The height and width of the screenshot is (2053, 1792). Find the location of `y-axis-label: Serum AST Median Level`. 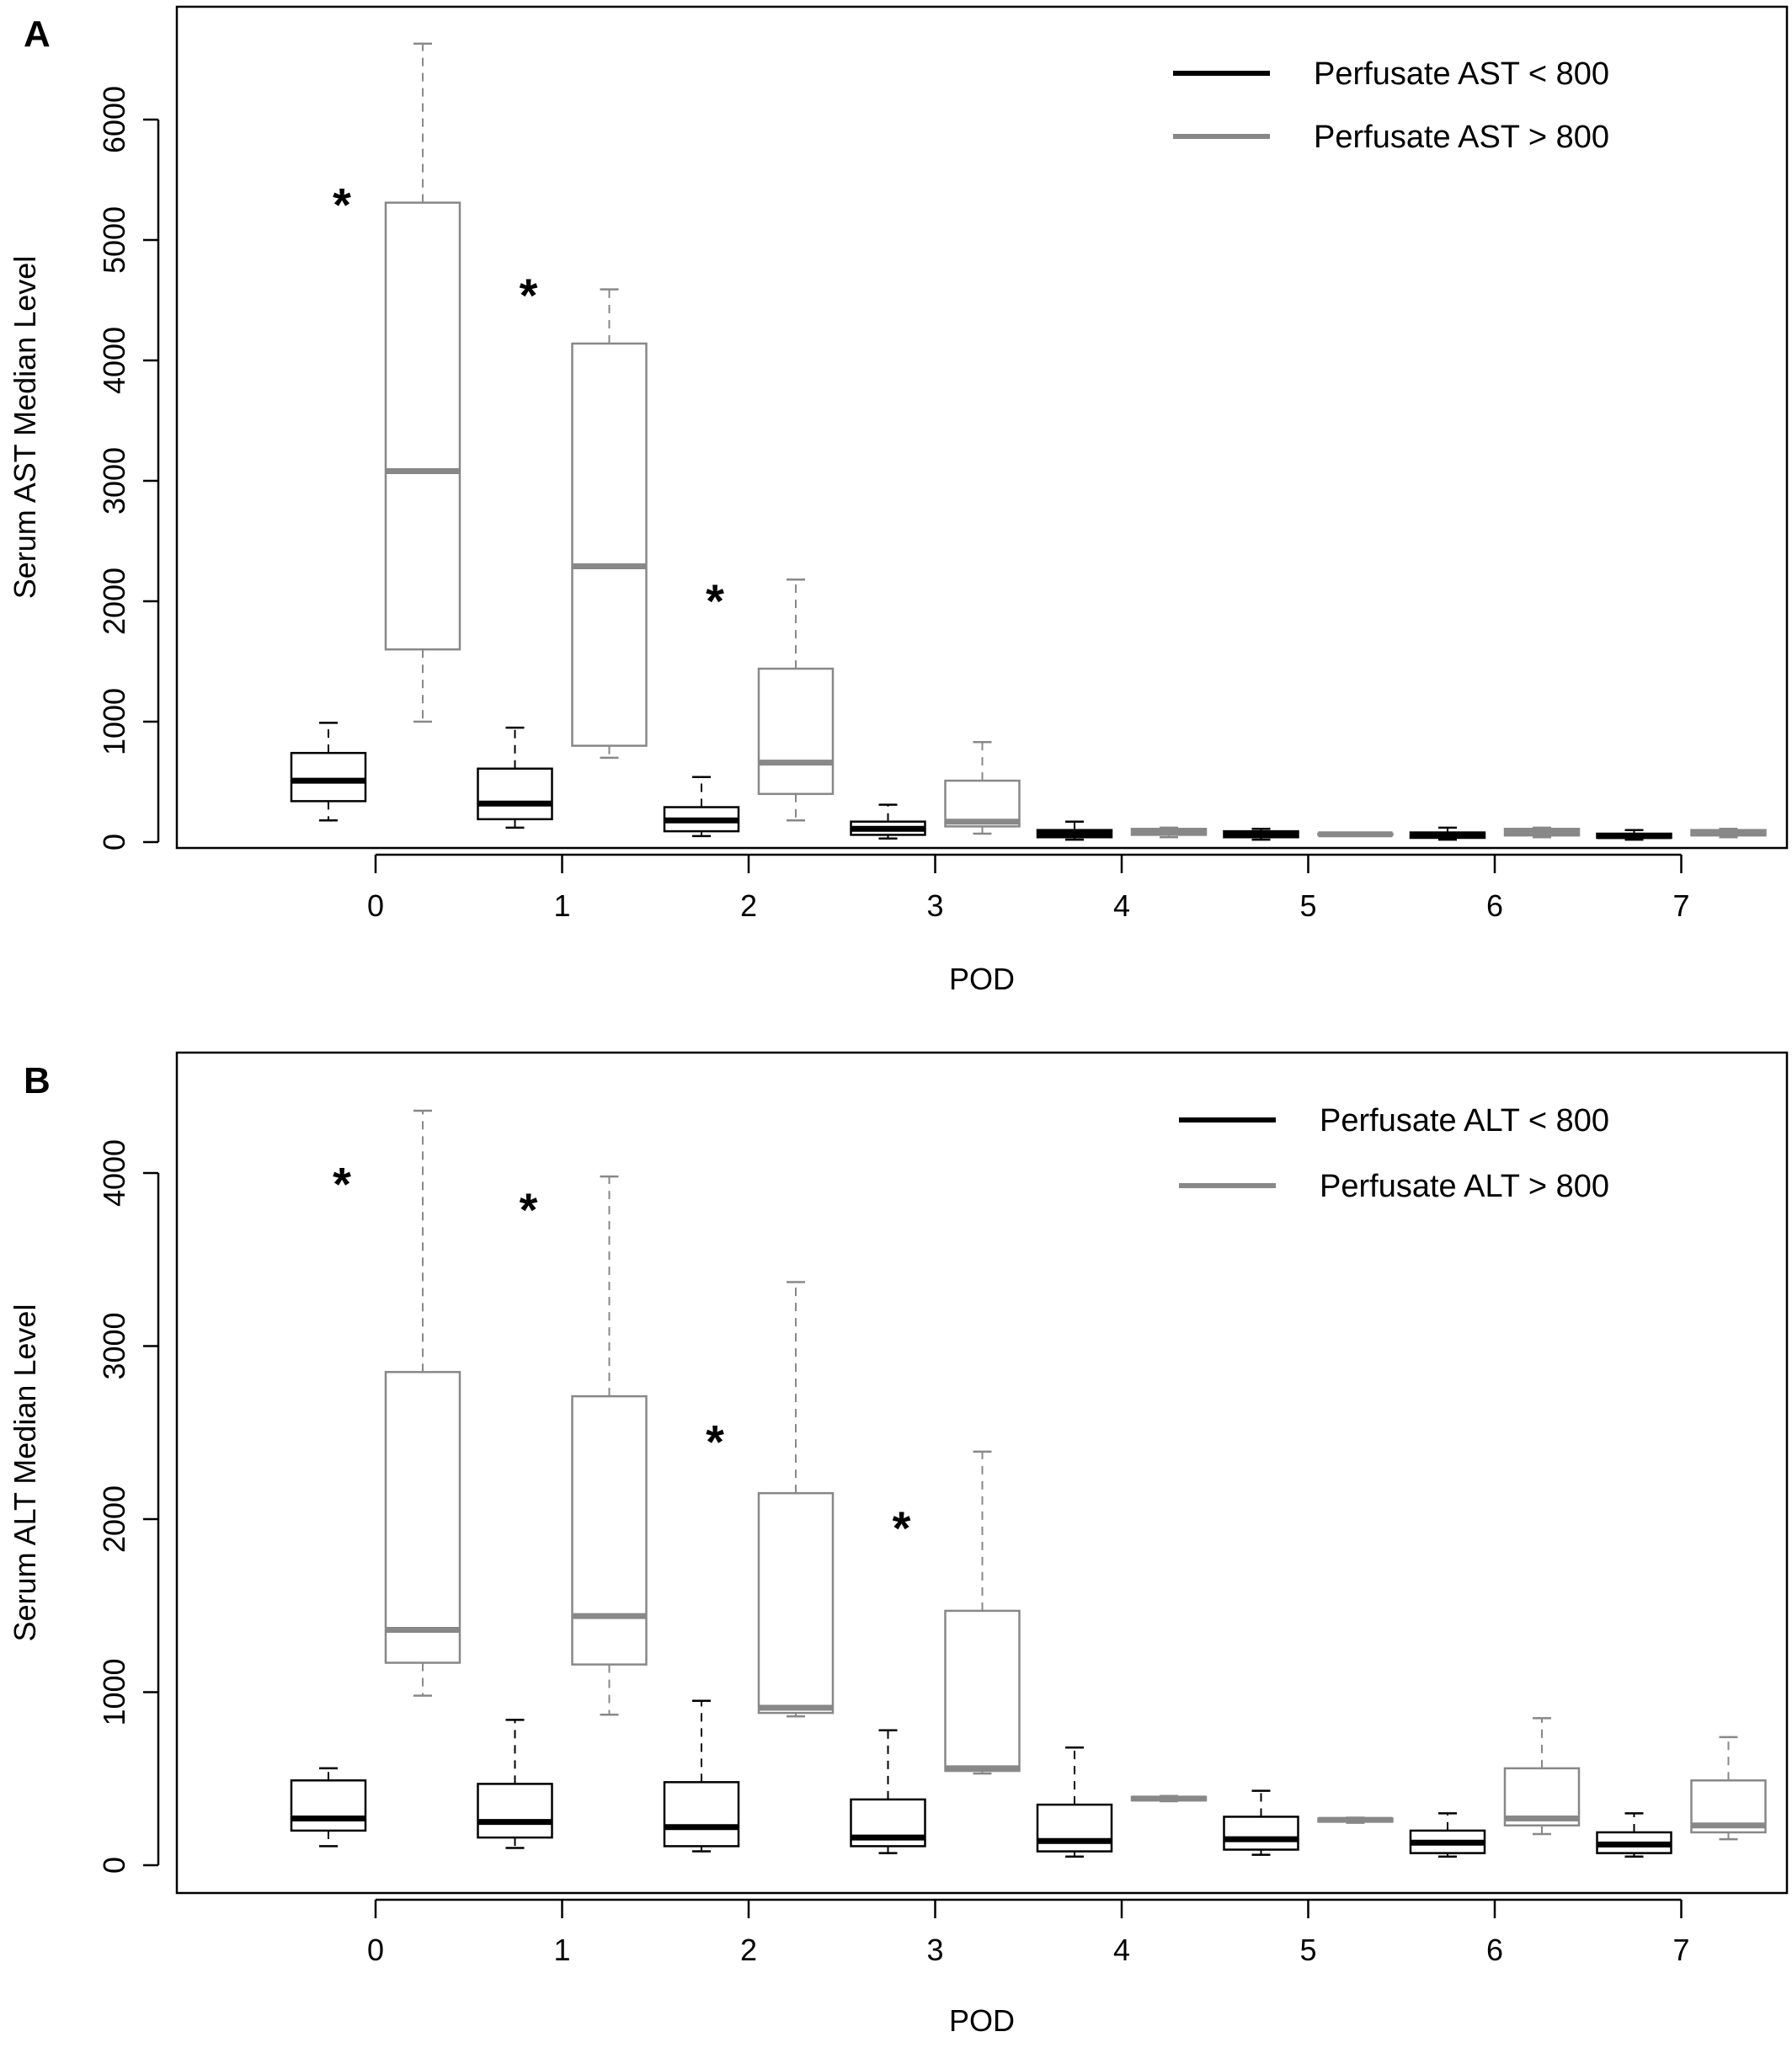

y-axis-label: Serum AST Median Level is located at coordinates (25, 428).